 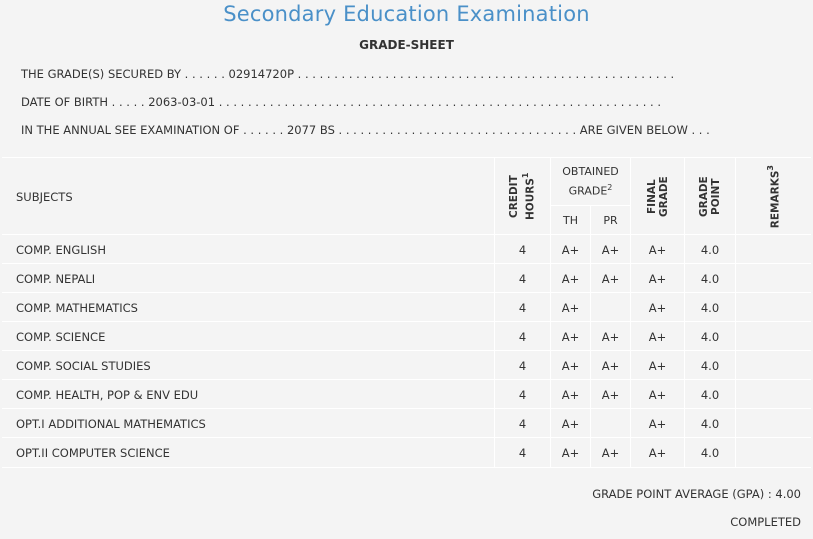 I want to click on grade-point-header: GRADE POINT, so click(x=709, y=196).